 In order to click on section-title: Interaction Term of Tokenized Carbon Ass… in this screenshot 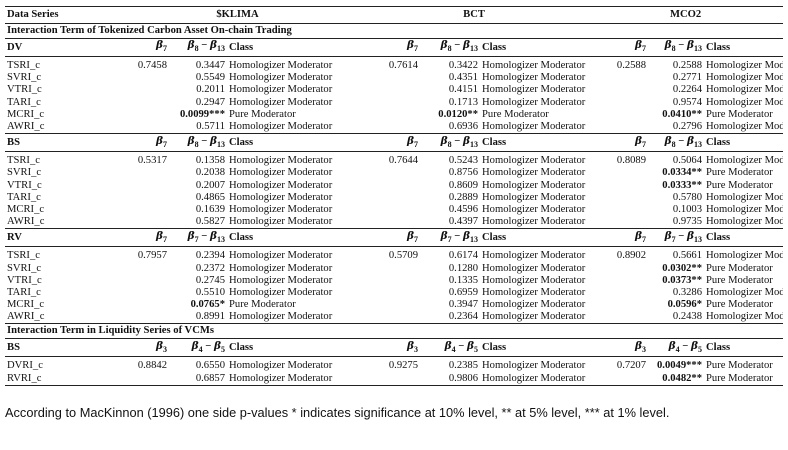, I will do `click(394, 31)`.